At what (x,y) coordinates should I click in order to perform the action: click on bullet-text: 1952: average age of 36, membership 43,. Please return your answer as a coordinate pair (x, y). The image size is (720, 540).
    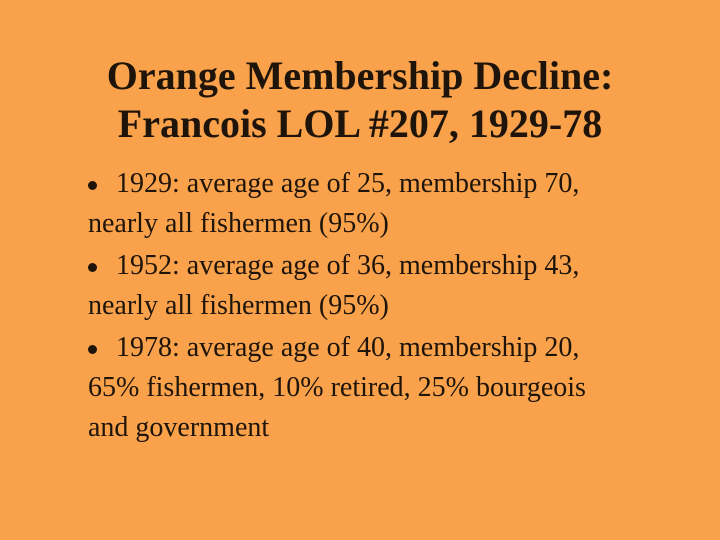
    Looking at the image, I should click on (348, 265).